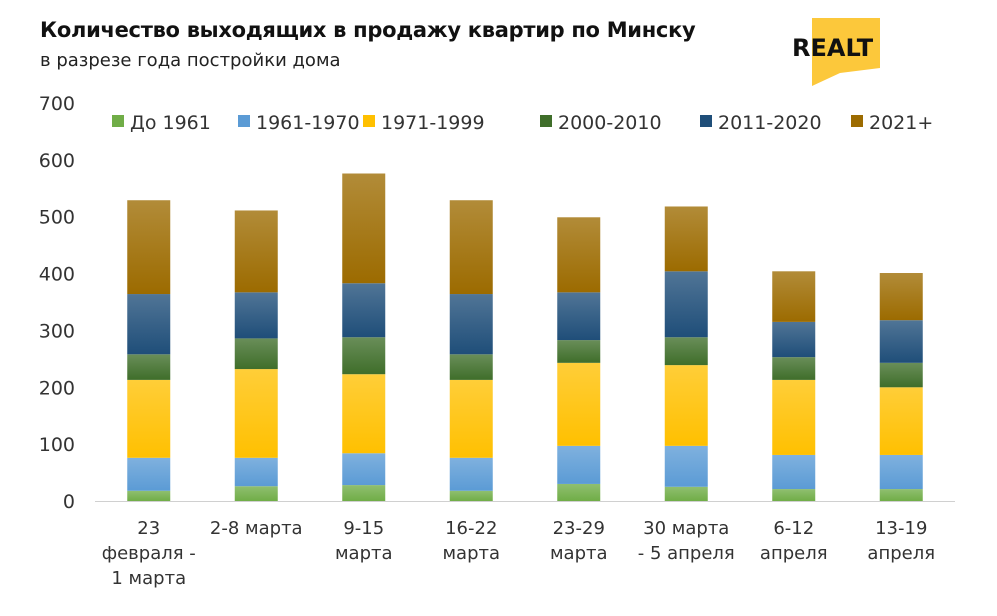  What do you see at coordinates (57, 445) in the screenshot?
I see `y-tick-label: 100` at bounding box center [57, 445].